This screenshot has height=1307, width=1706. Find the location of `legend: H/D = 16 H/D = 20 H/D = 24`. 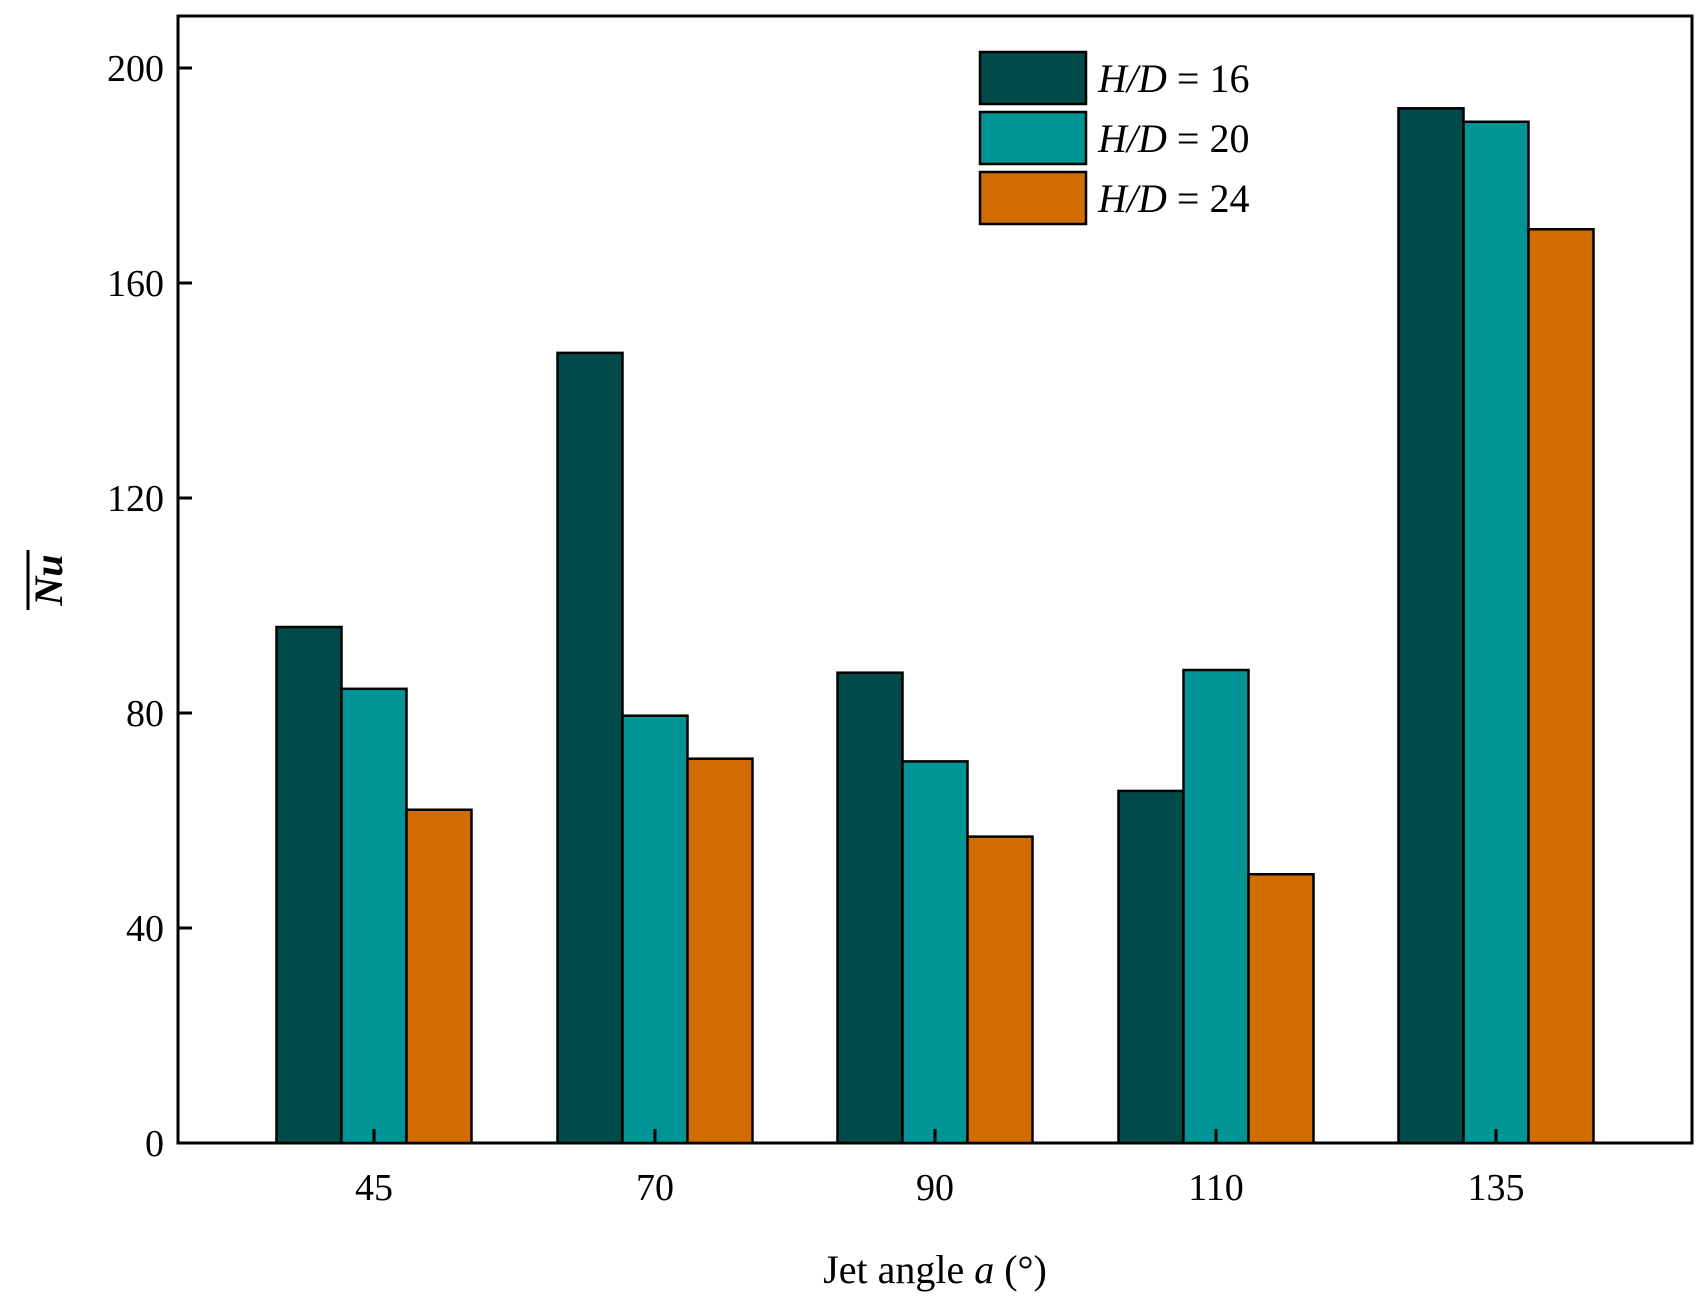

legend: H/D = 16 H/D = 20 H/D = 24 is located at coordinates (1113, 138).